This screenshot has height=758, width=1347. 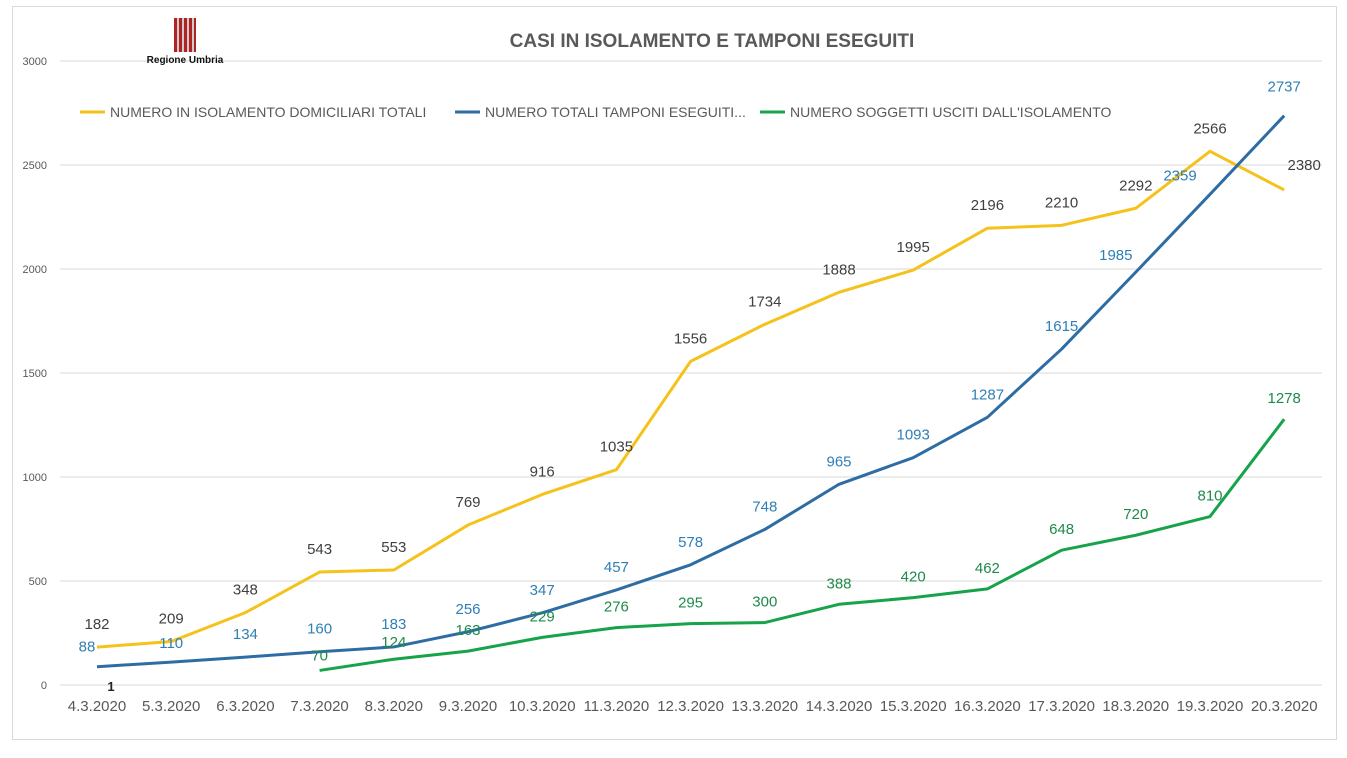 I want to click on data-label: 70, so click(x=319, y=655).